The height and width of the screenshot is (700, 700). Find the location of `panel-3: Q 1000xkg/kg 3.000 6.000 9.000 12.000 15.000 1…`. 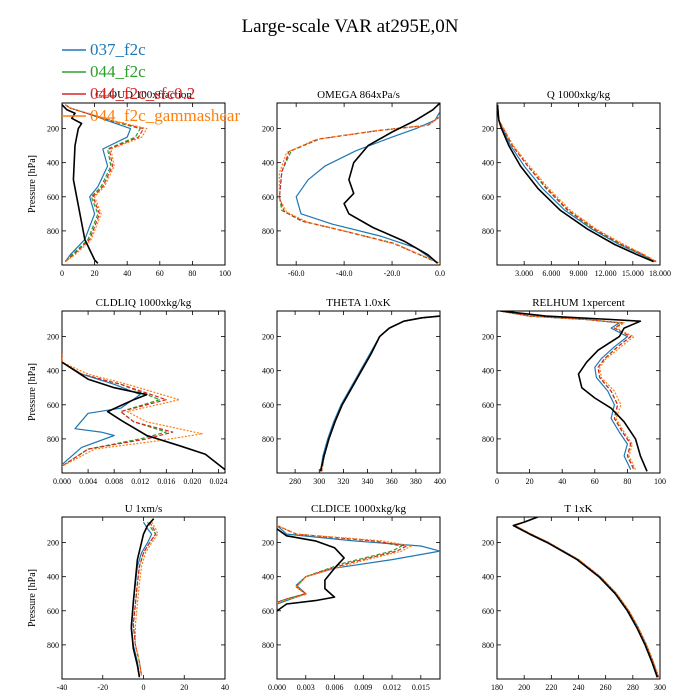

panel-3: Q 1000xkg/kg 3.000 6.000 9.000 12.000 15.000 1… is located at coordinates (576, 183).